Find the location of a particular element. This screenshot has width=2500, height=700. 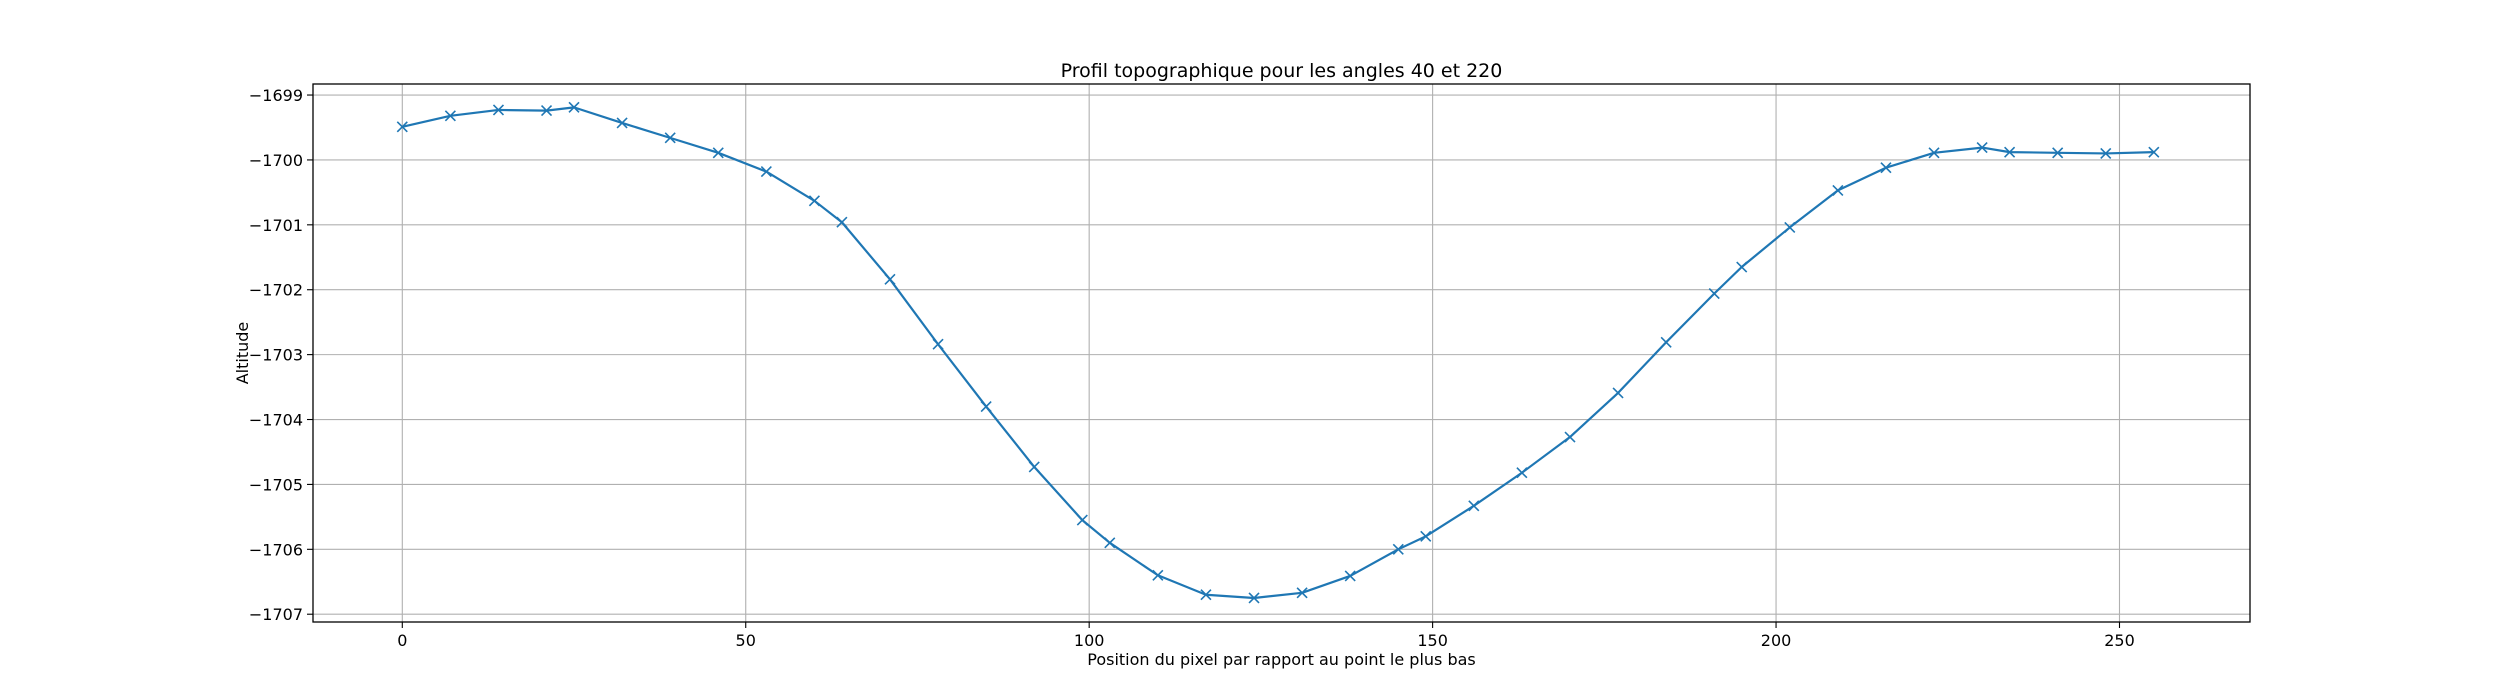

x-tick-label: 250 is located at coordinates (2119, 640).